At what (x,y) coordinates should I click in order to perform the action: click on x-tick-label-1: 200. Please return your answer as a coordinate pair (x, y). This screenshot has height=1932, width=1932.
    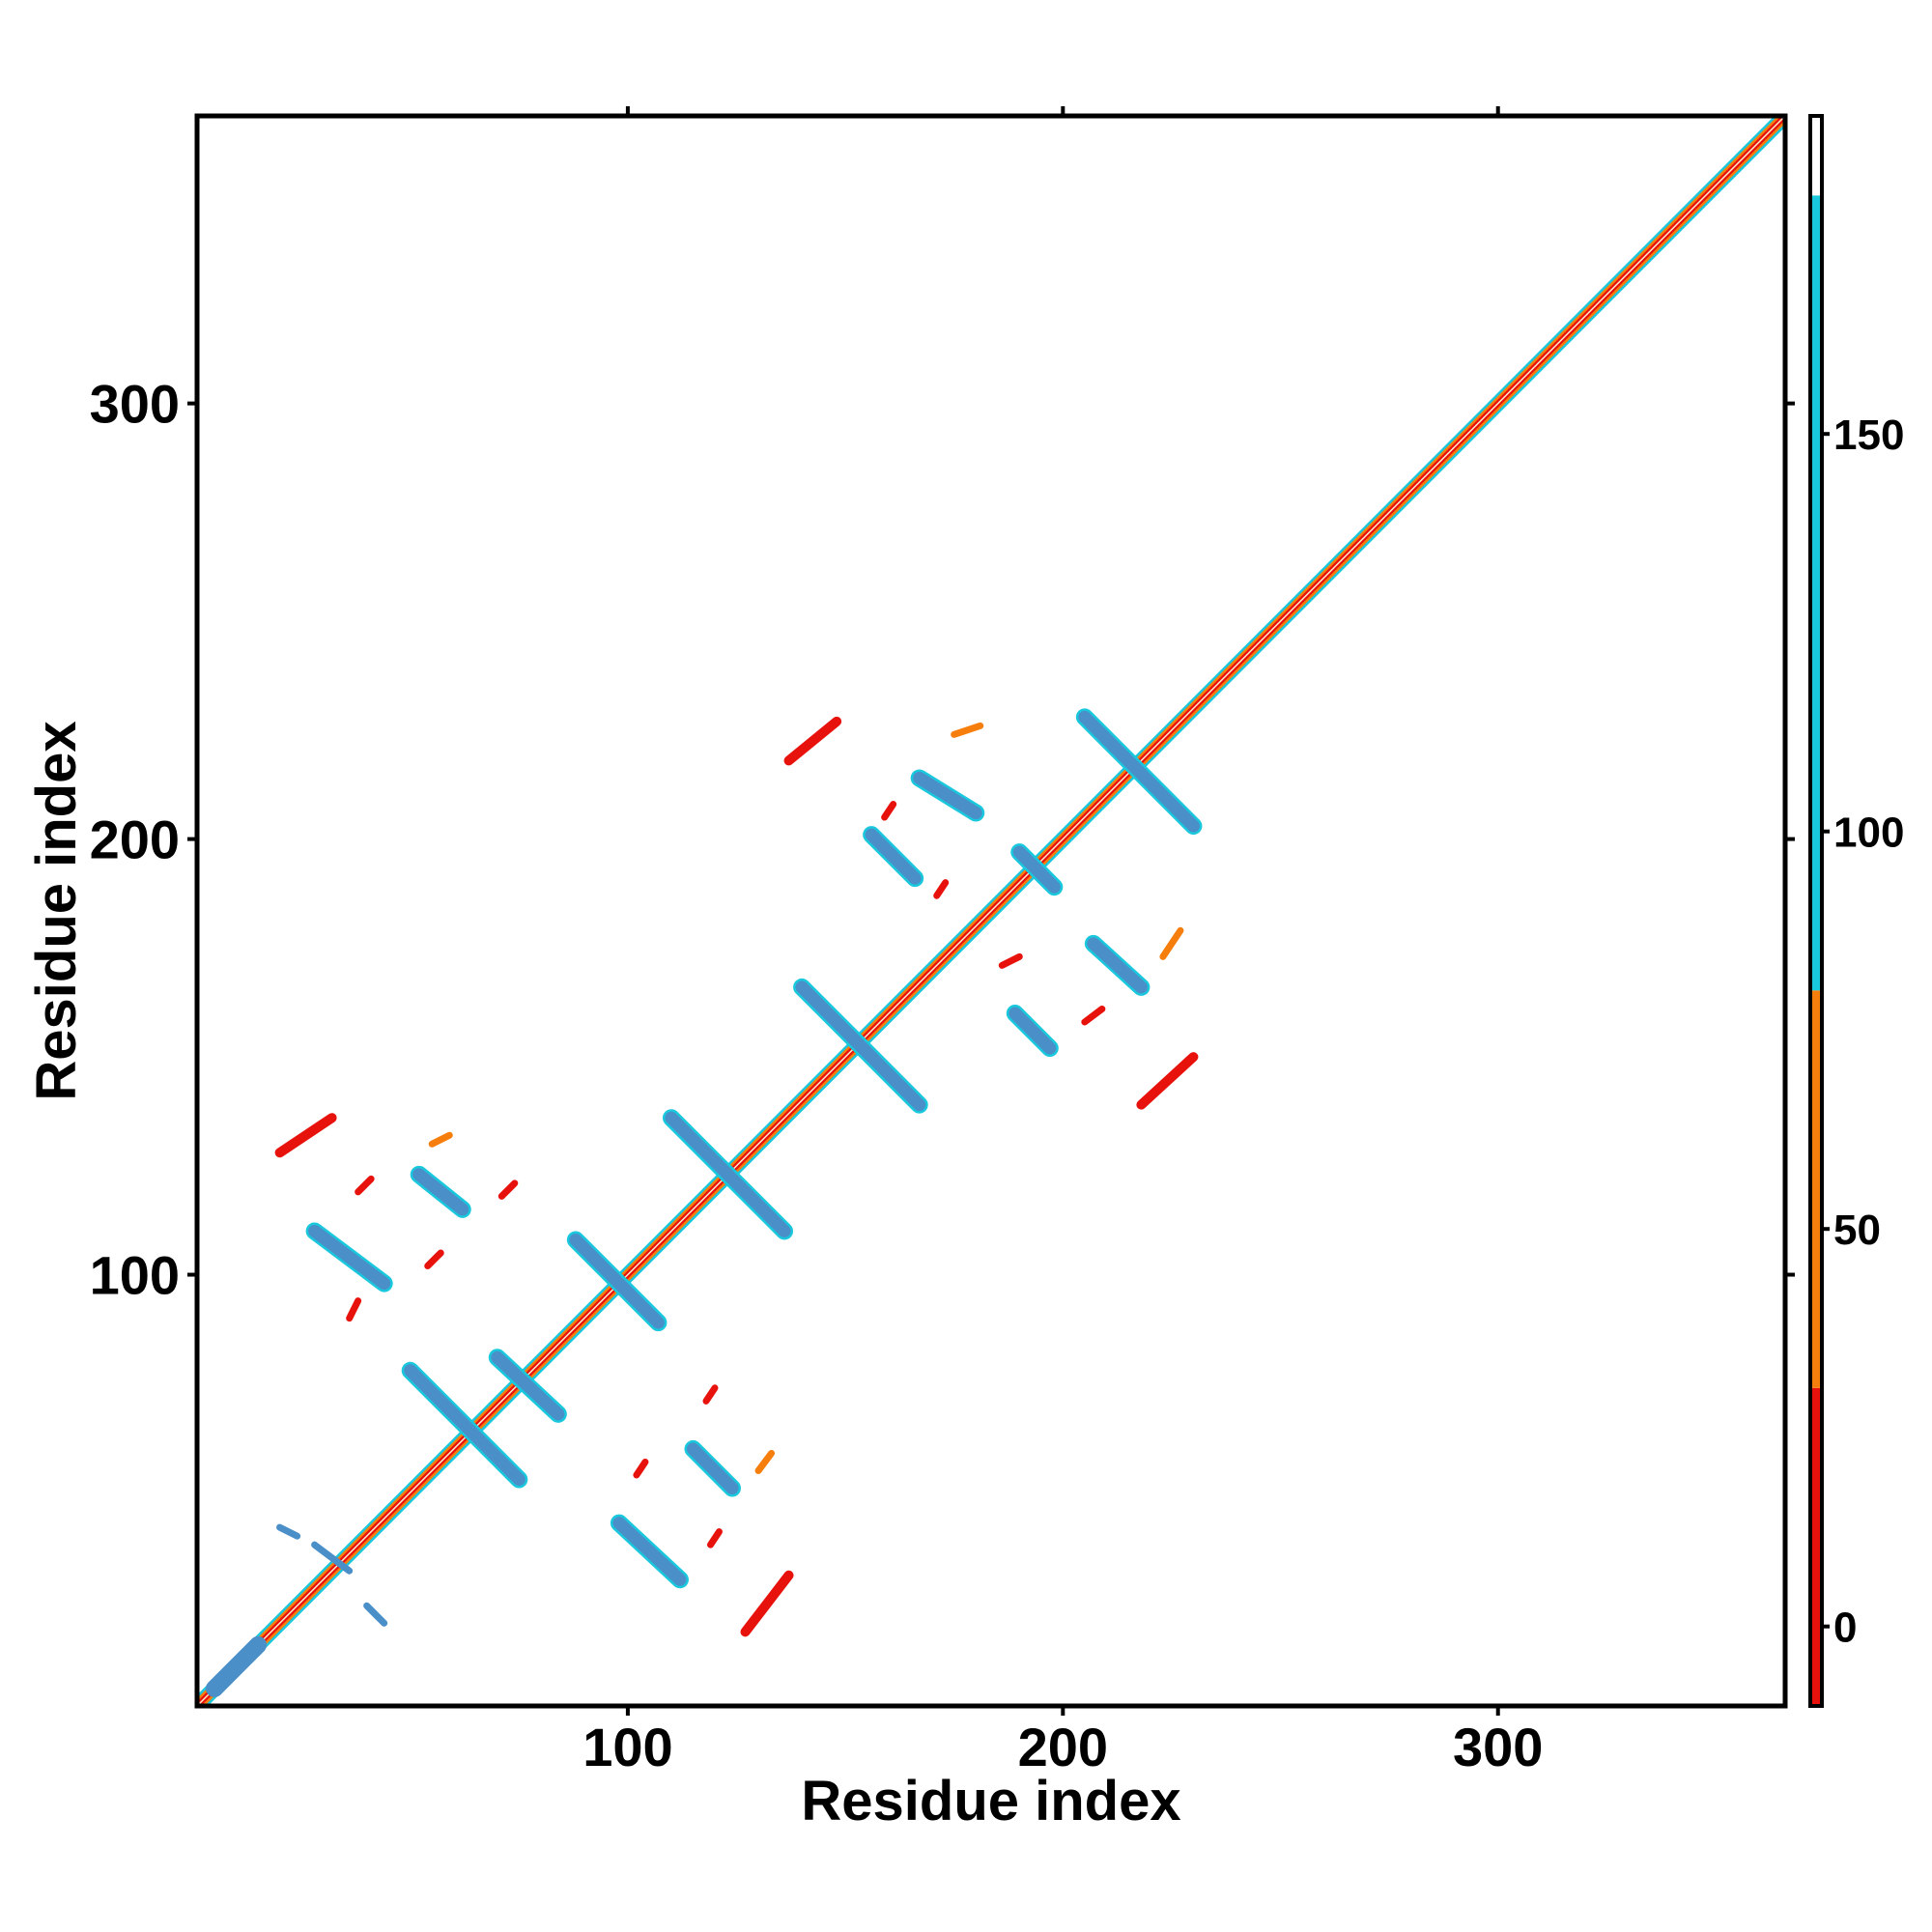
    Looking at the image, I should click on (1063, 1747).